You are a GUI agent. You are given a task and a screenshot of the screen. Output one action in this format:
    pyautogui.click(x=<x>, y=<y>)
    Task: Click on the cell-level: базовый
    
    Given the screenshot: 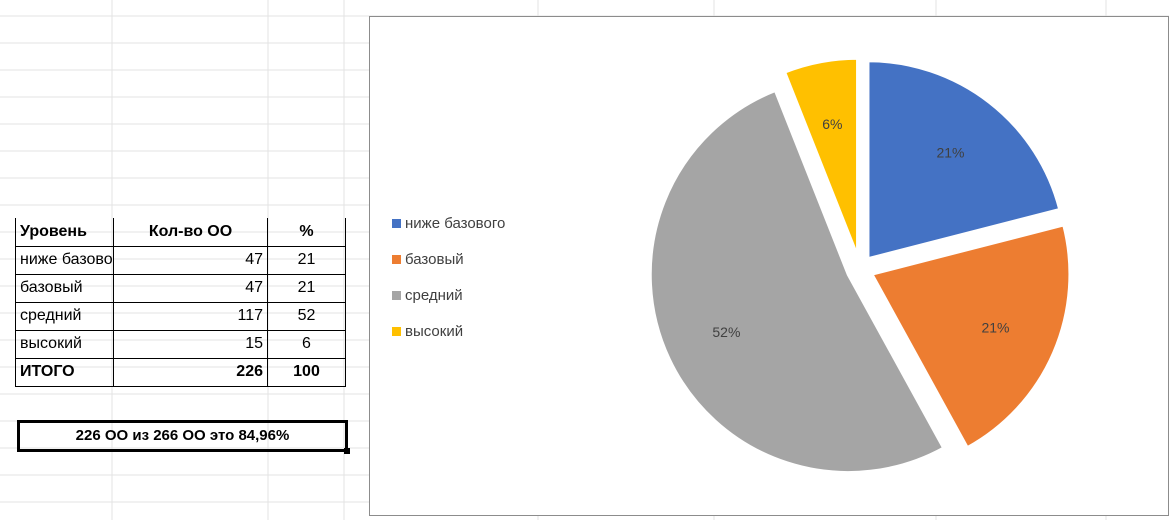 What is the action you would take?
    pyautogui.click(x=64, y=288)
    